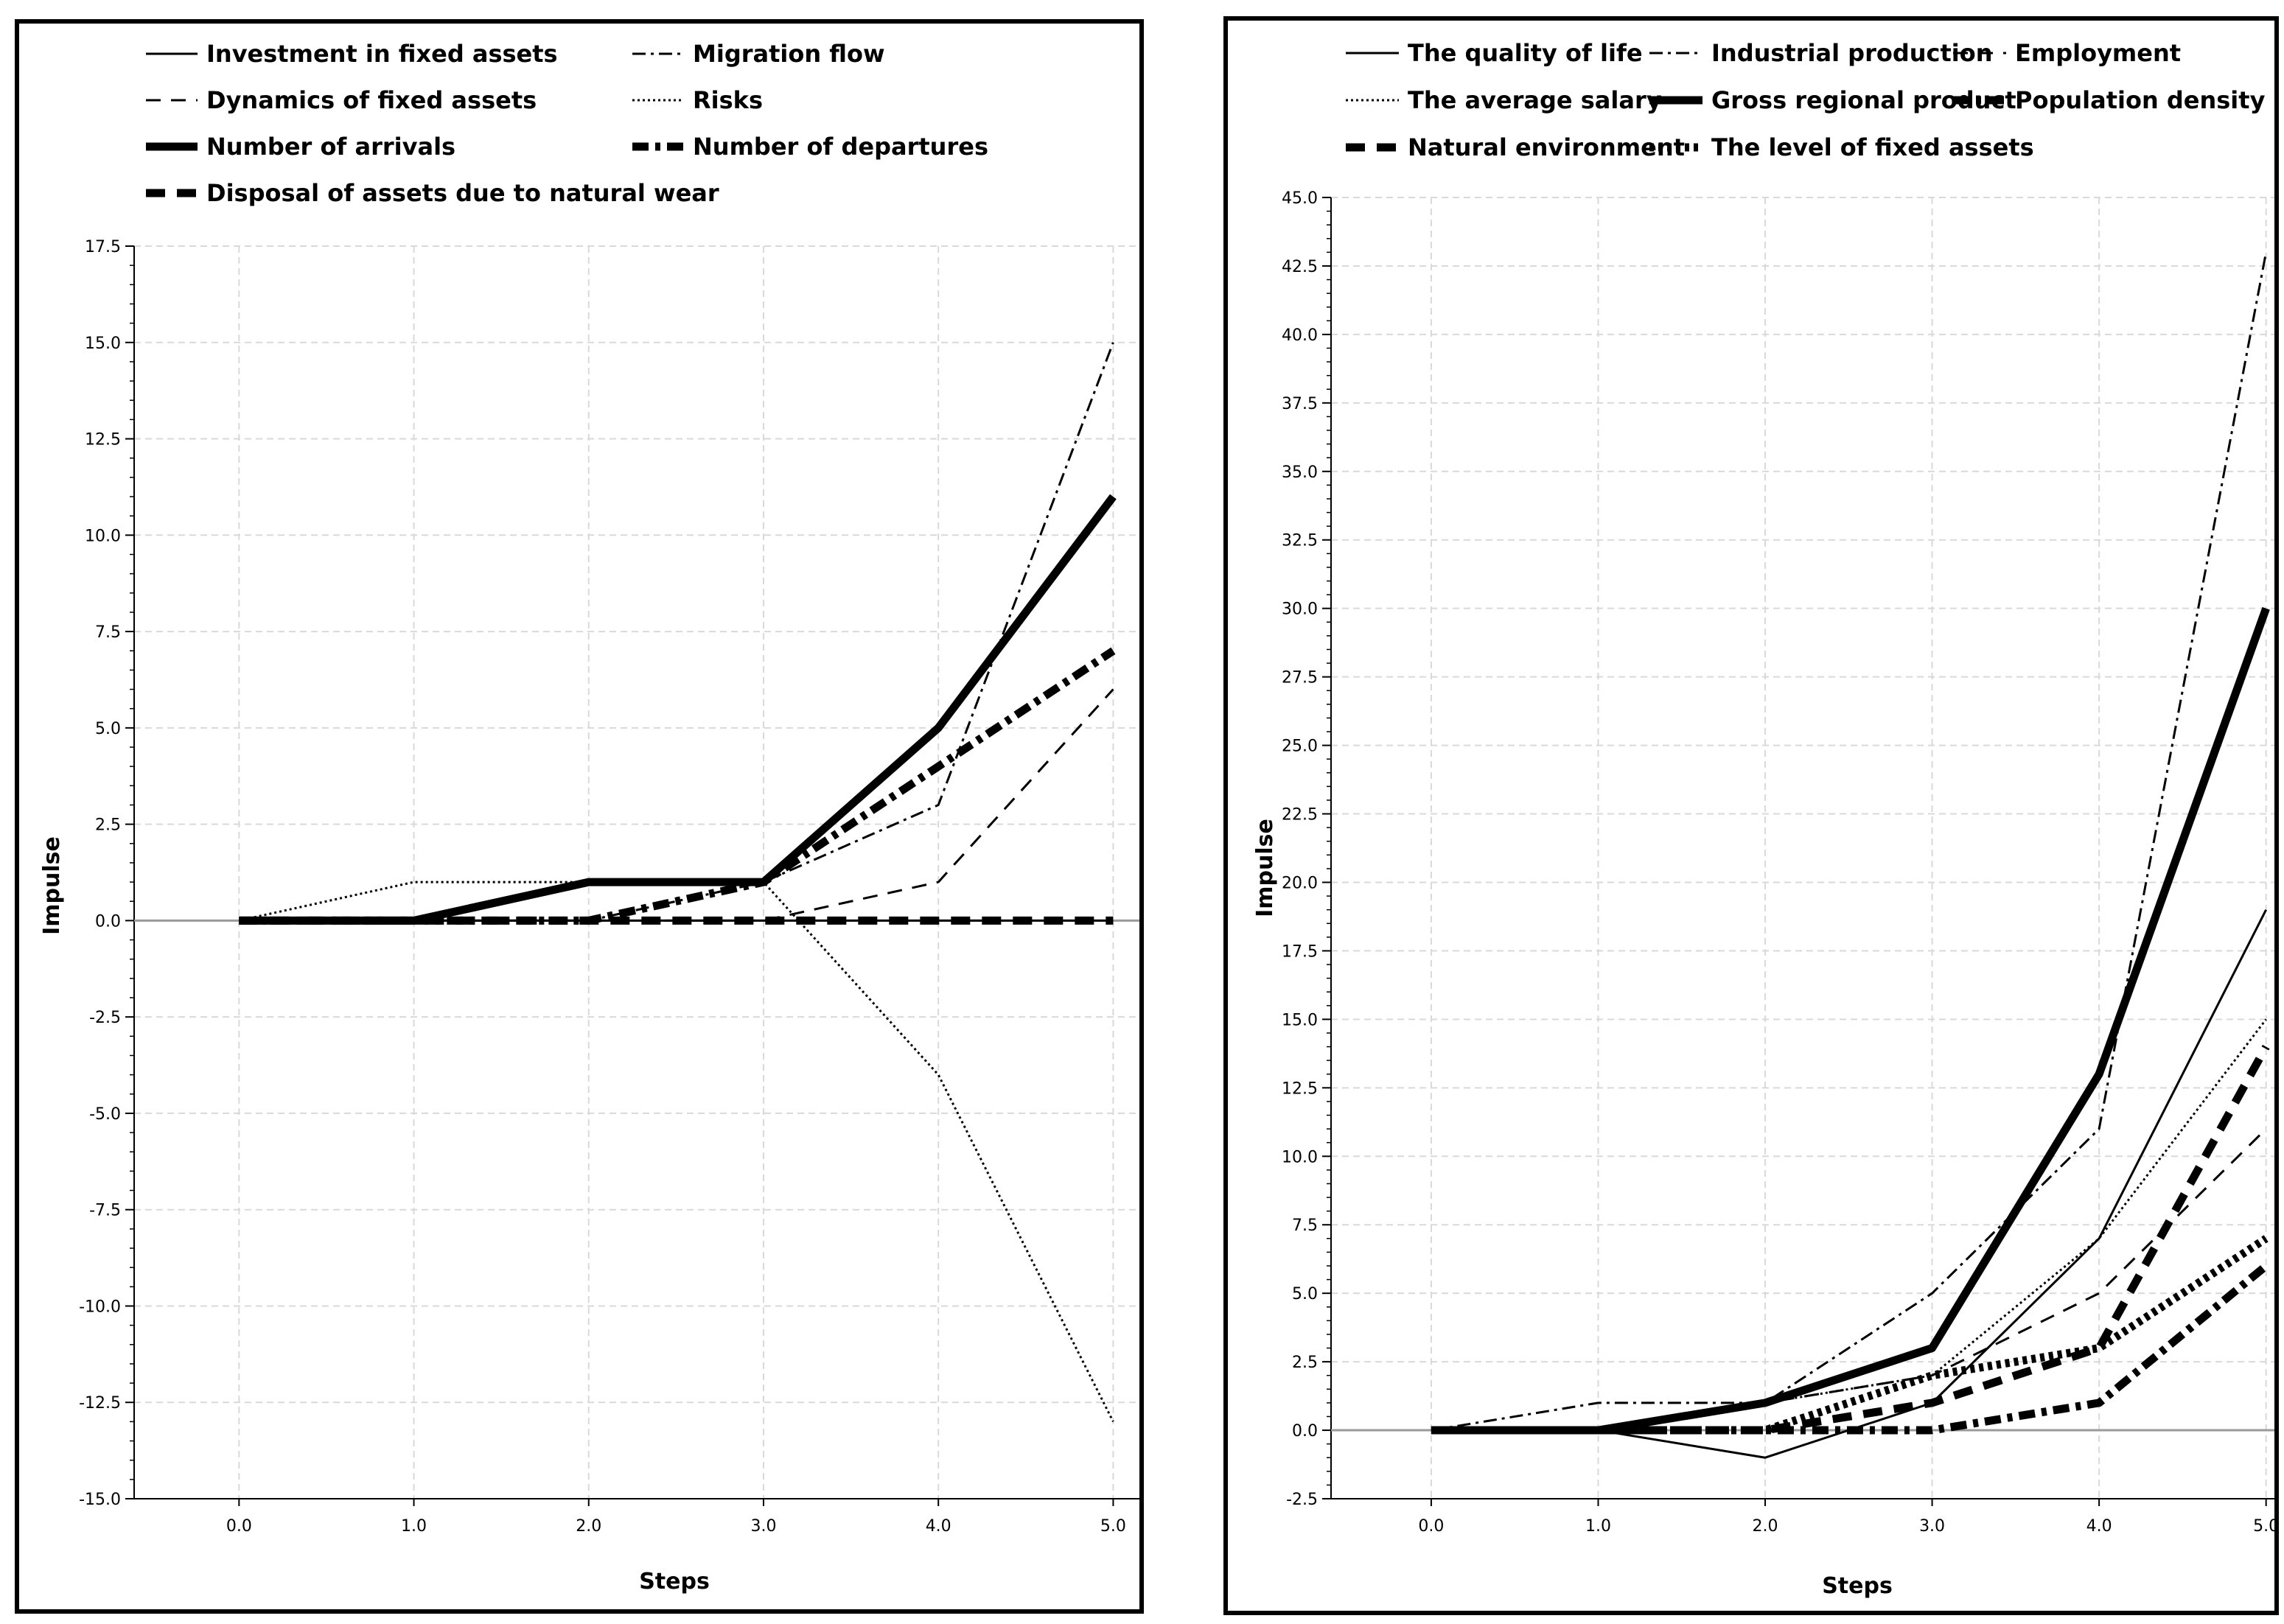 The width and height of the screenshot is (2284, 1624). Describe the element at coordinates (2098, 53) in the screenshot. I see `legend-label: Employment` at that location.